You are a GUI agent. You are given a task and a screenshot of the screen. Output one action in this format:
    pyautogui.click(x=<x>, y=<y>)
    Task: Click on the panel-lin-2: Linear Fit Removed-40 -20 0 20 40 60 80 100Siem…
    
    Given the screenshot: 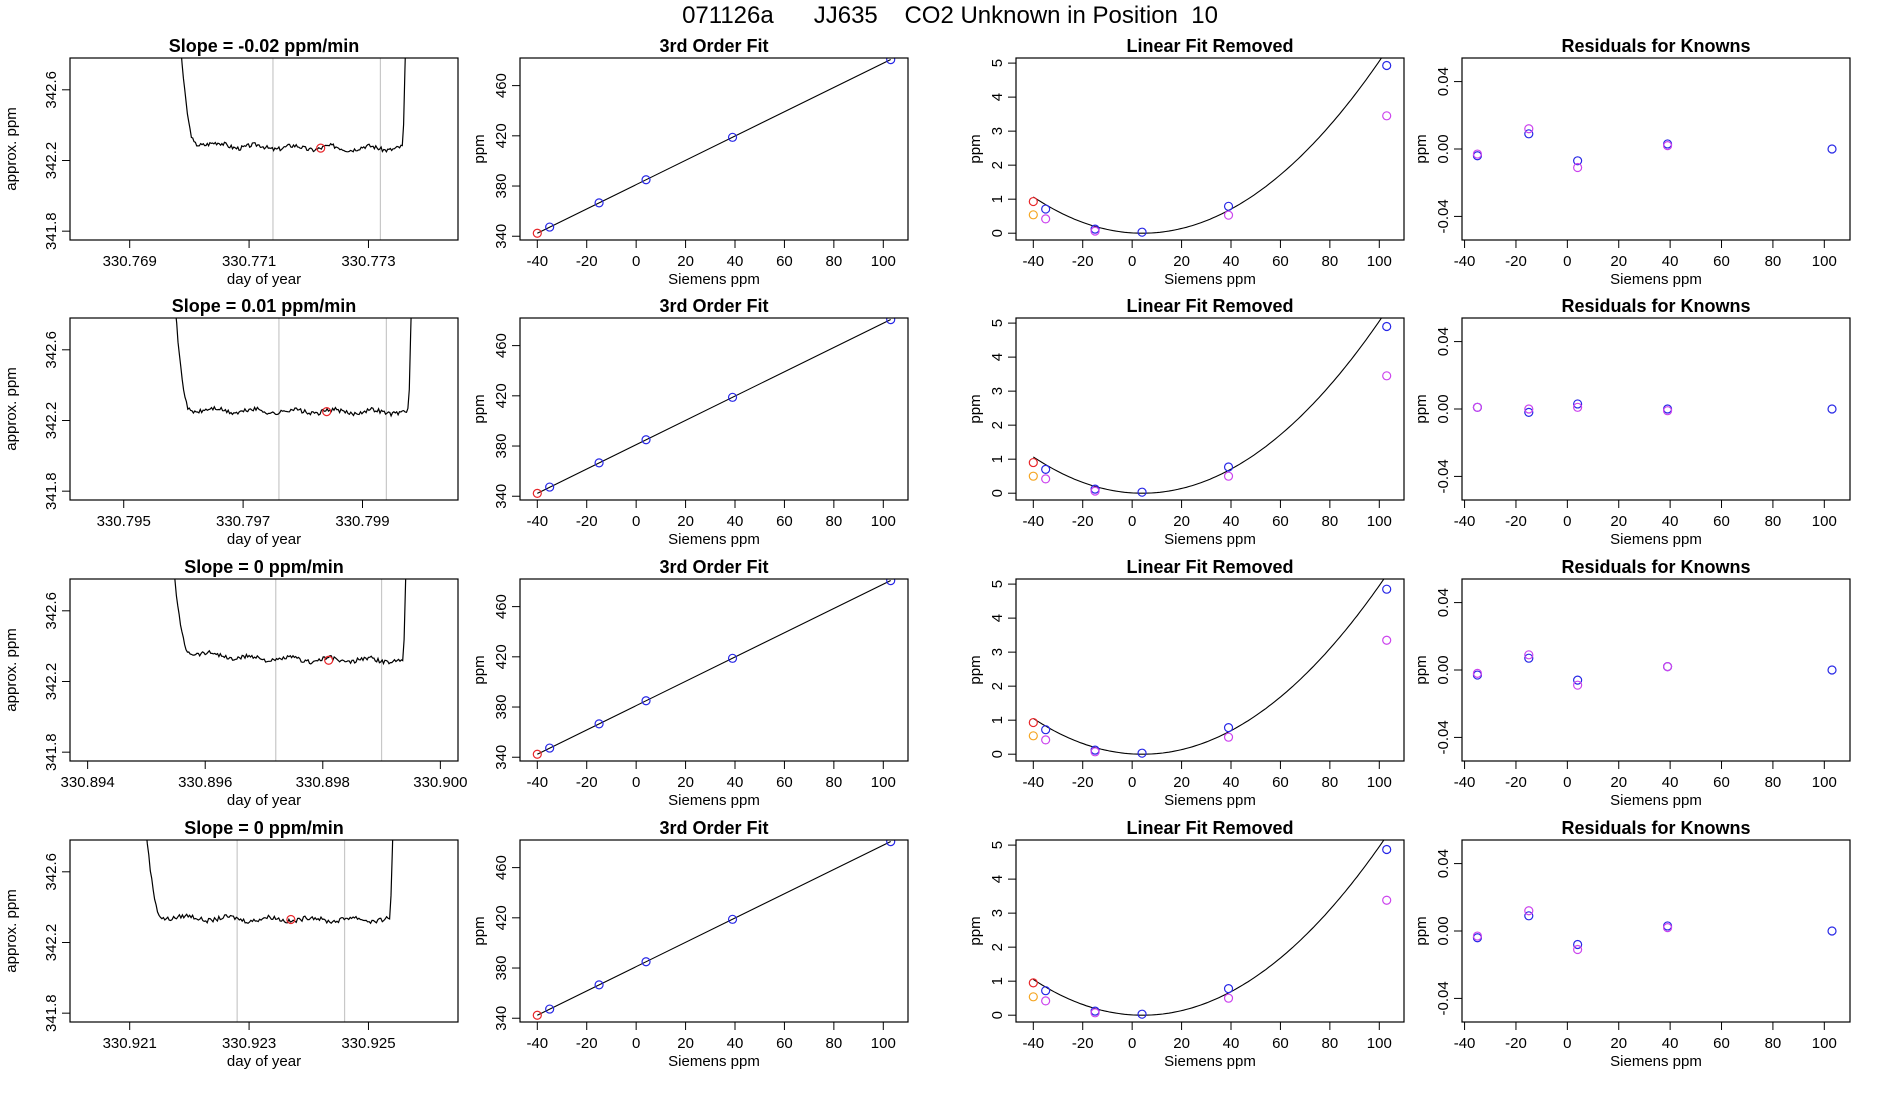 What is the action you would take?
    pyautogui.click(x=1186, y=422)
    